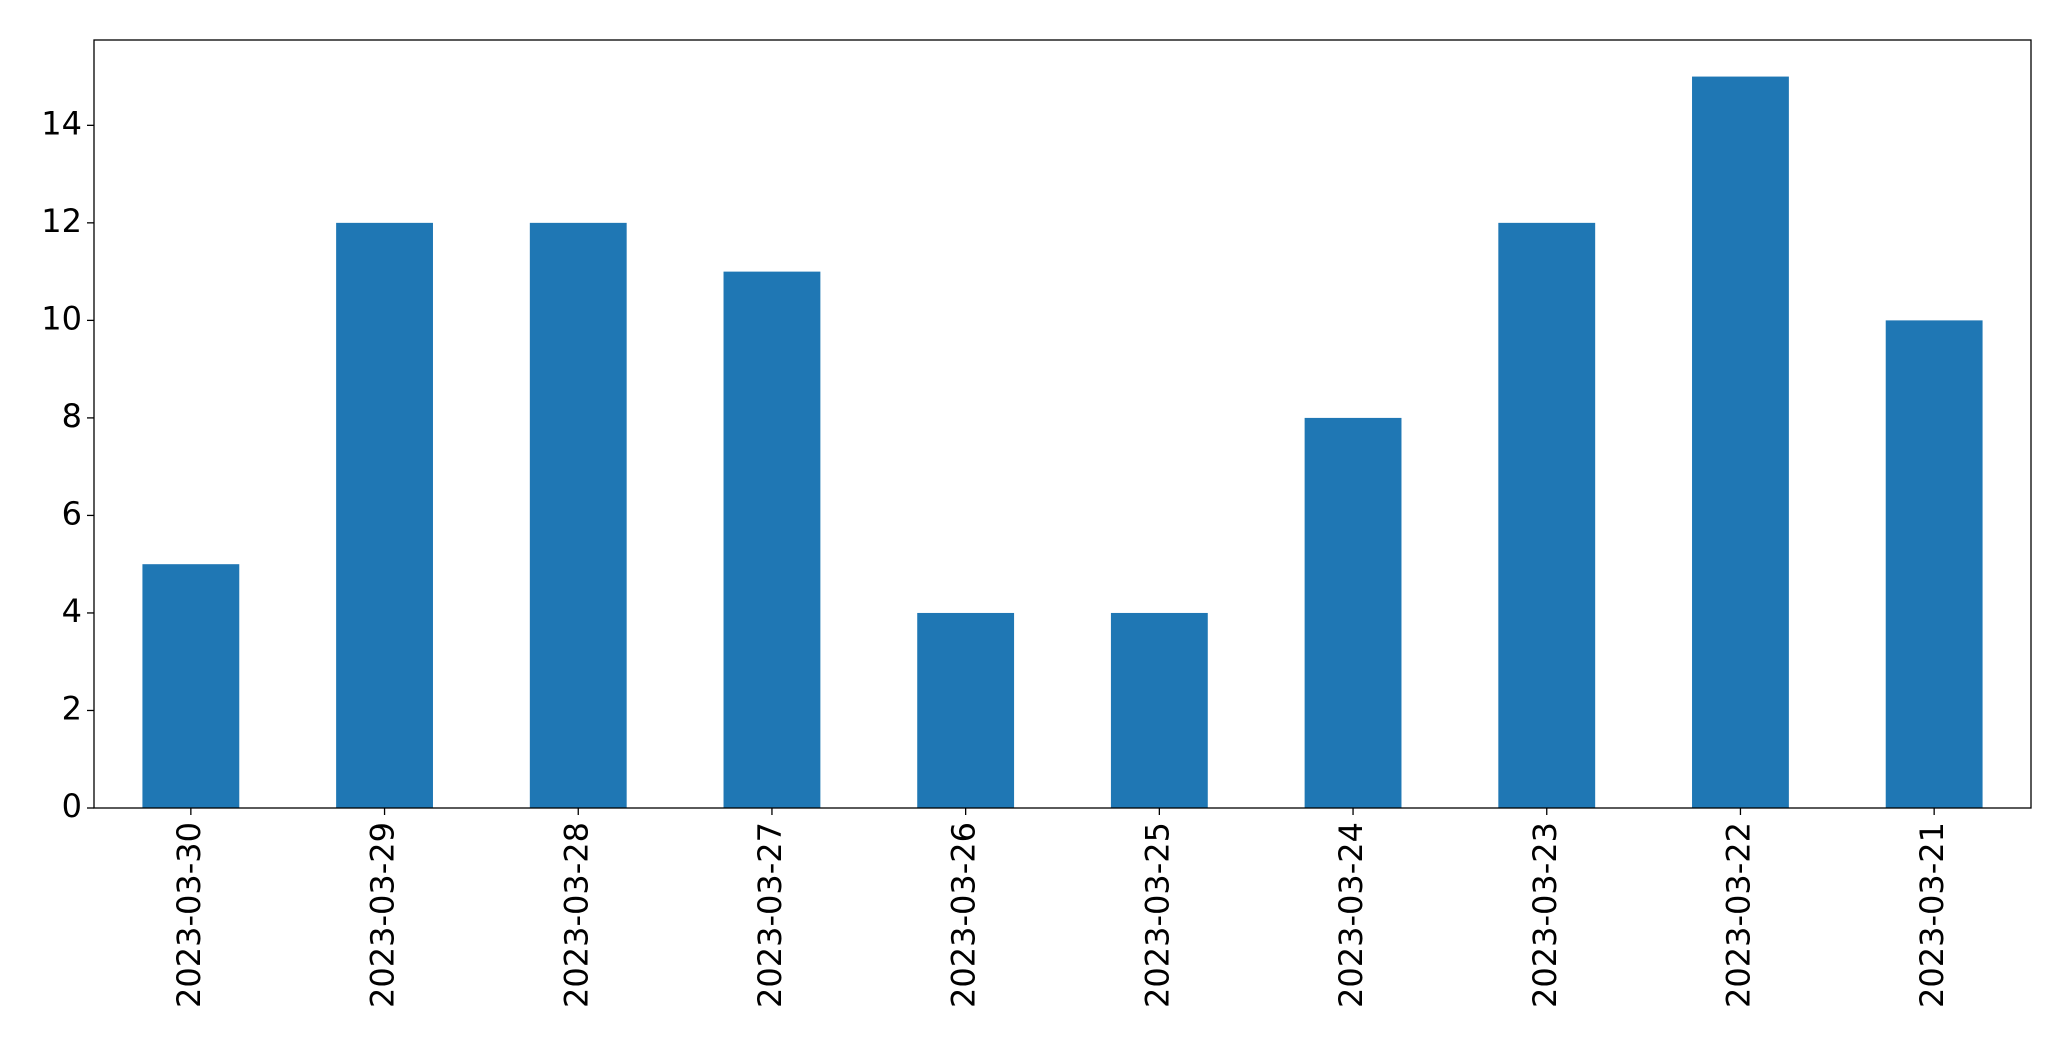 The width and height of the screenshot is (2071, 1061). Describe the element at coordinates (72, 708) in the screenshot. I see `y-tick-label: 2` at that location.